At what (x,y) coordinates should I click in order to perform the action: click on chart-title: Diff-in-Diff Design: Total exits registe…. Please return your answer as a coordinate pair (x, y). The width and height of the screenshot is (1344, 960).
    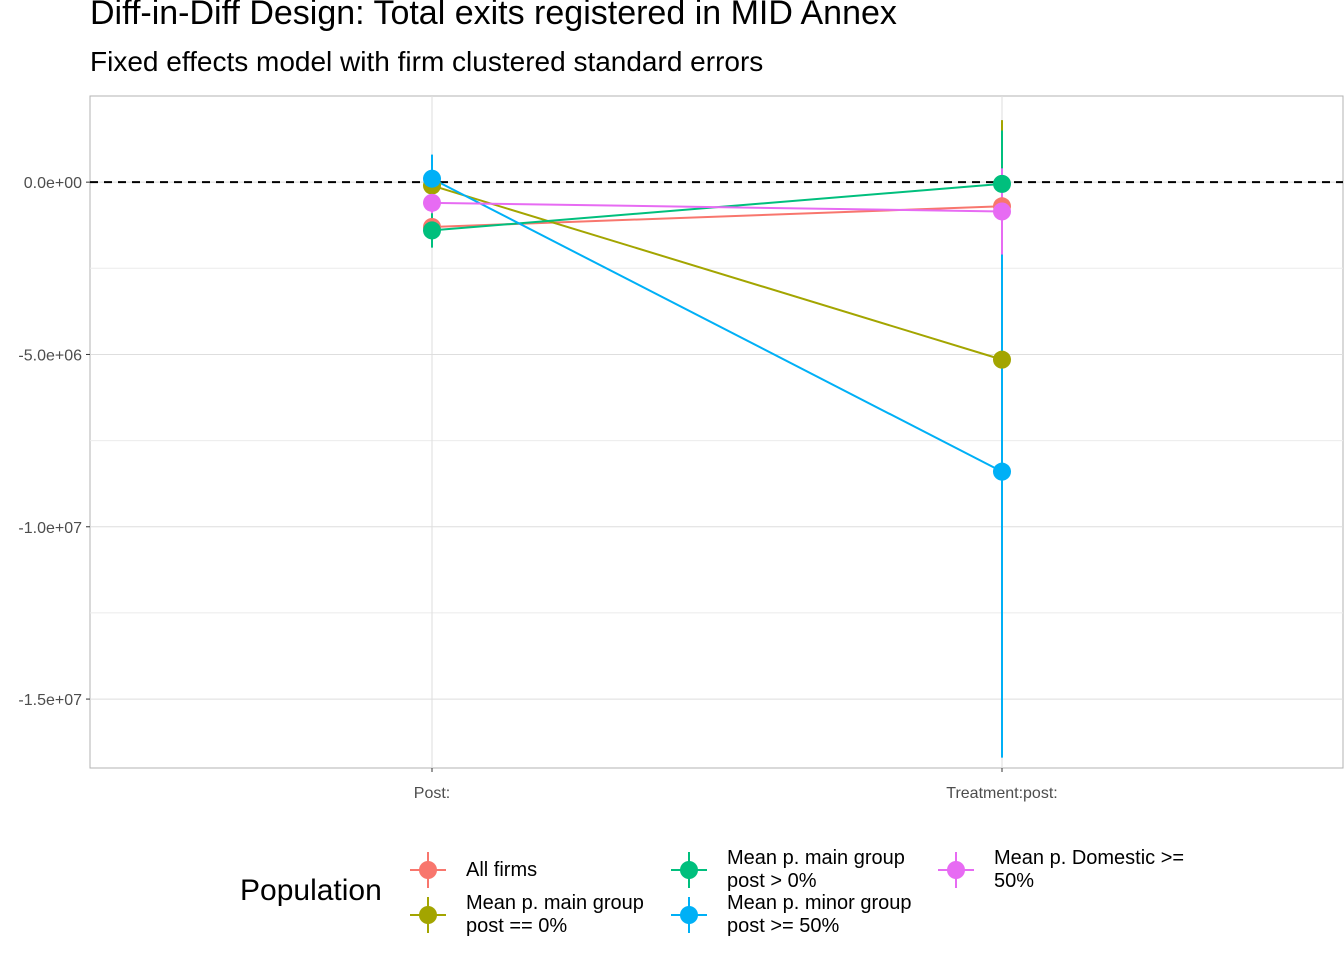
    Looking at the image, I should click on (493, 16).